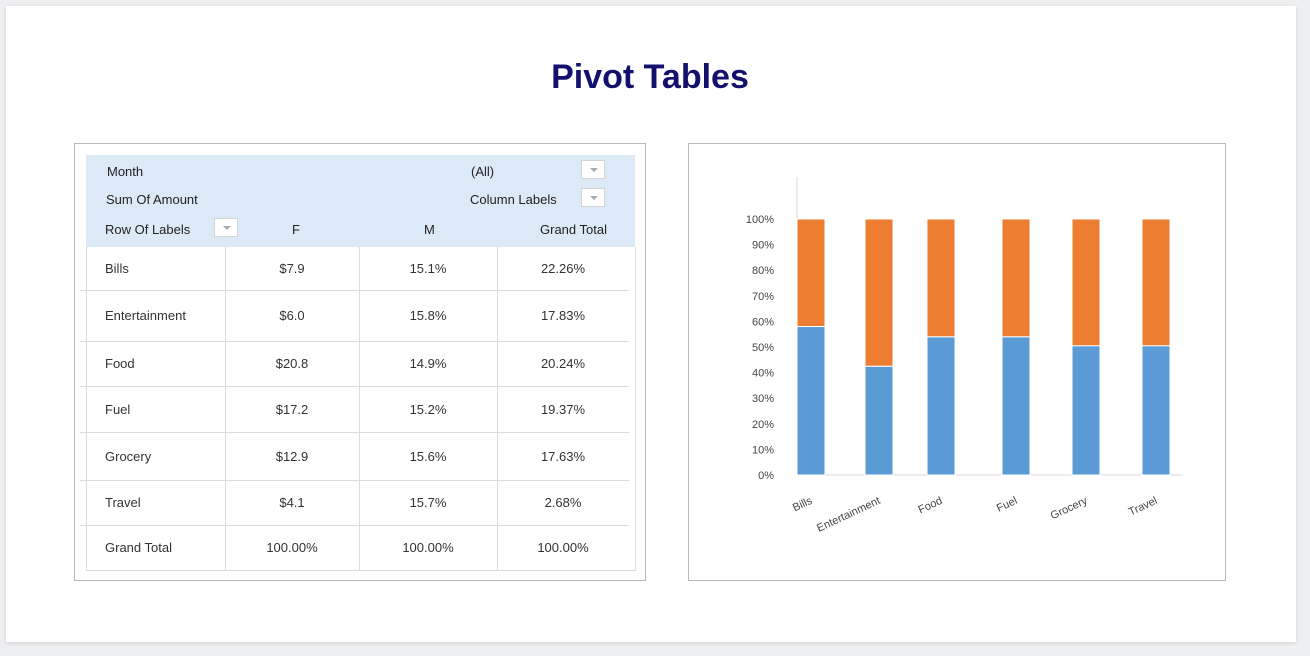 This screenshot has height=656, width=1310. I want to click on cell-f: $20.8, so click(292, 363).